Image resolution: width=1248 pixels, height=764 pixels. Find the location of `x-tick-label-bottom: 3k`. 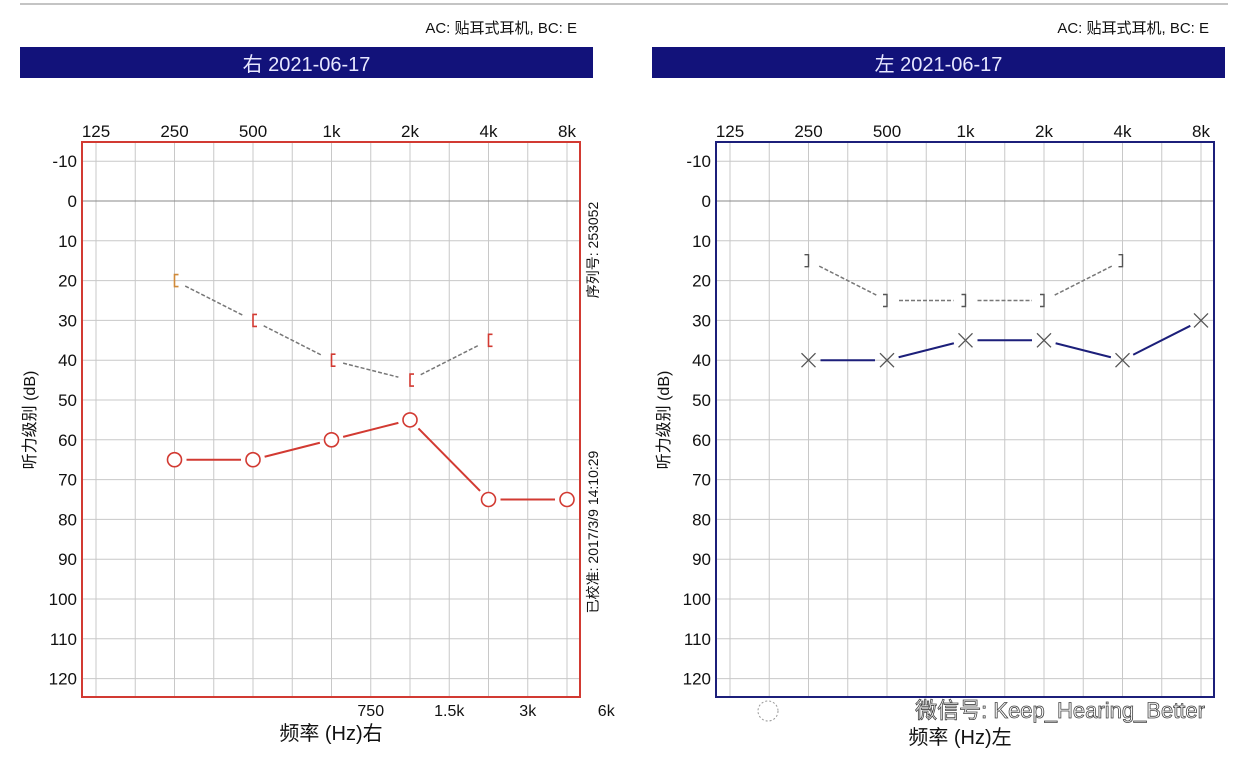

x-tick-label-bottom: 3k is located at coordinates (528, 711).